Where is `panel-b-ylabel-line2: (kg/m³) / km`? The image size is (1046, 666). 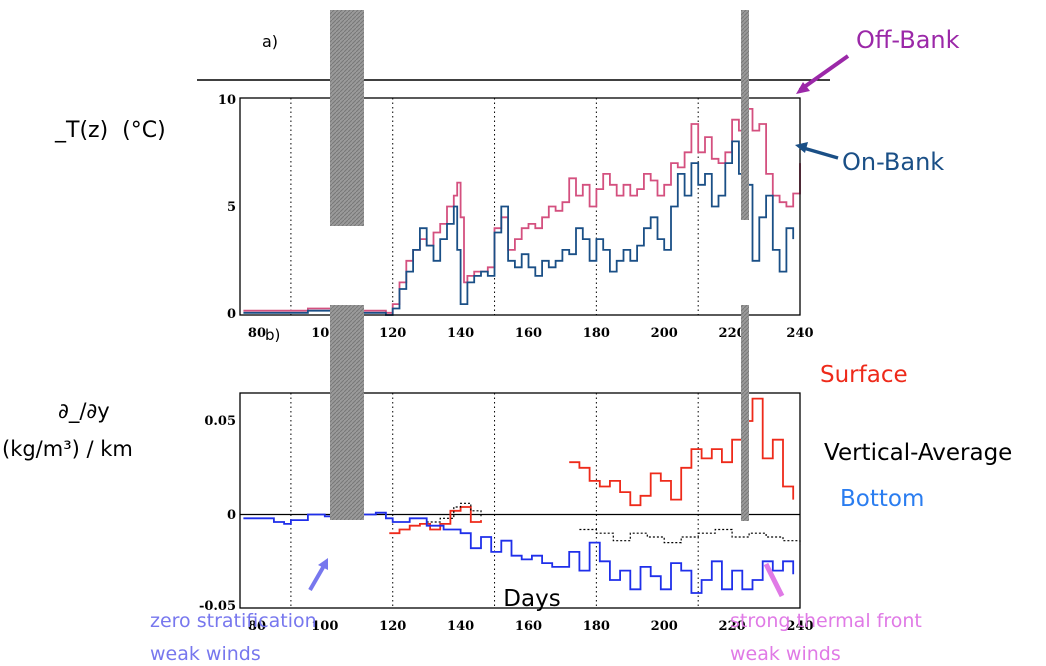
panel-b-ylabel-line2: (kg/m³) / km is located at coordinates (67, 449).